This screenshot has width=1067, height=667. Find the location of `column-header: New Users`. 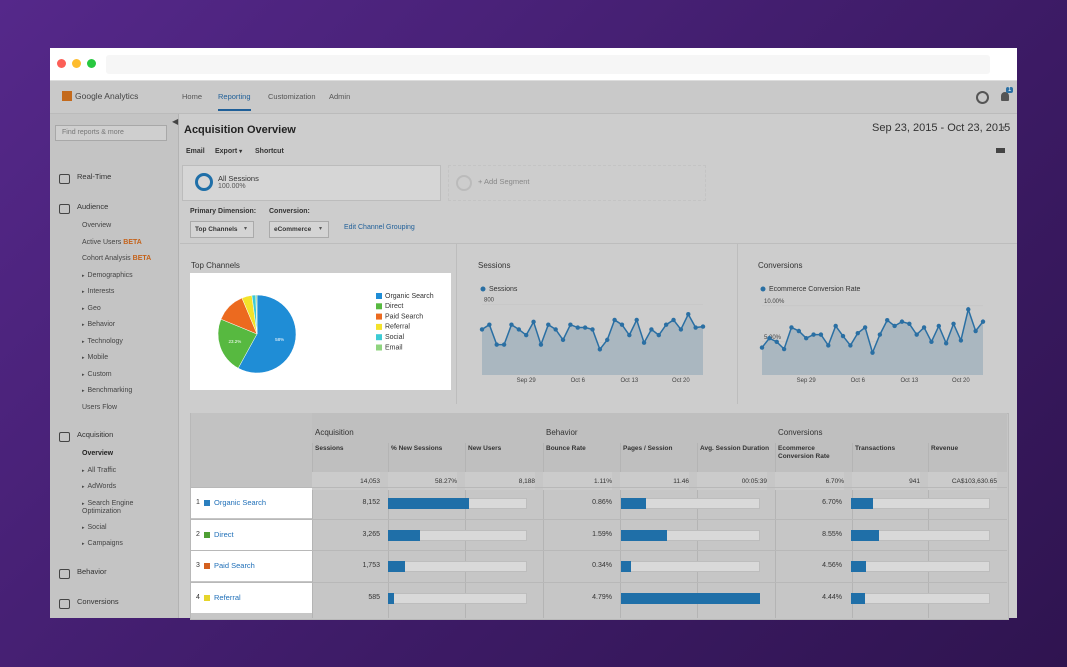

column-header: New Users is located at coordinates (485, 448).